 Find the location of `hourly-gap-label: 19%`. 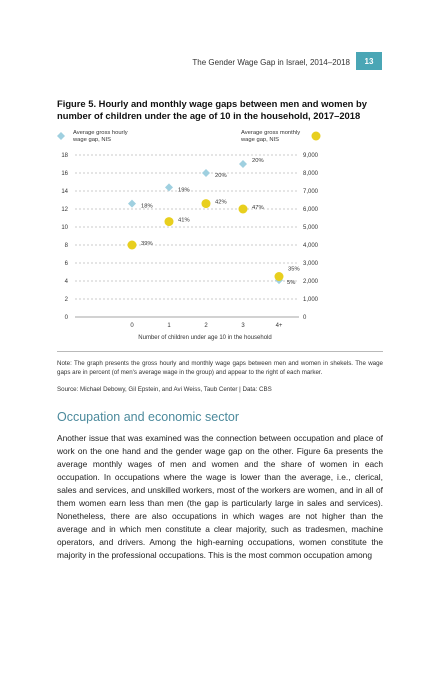

hourly-gap-label: 19% is located at coordinates (184, 190).